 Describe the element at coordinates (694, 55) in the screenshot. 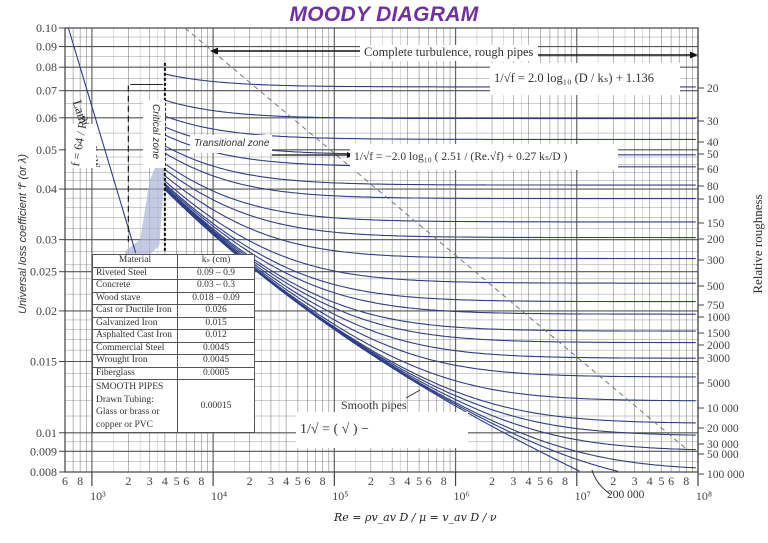

I see `arrow-head-right-icon` at that location.